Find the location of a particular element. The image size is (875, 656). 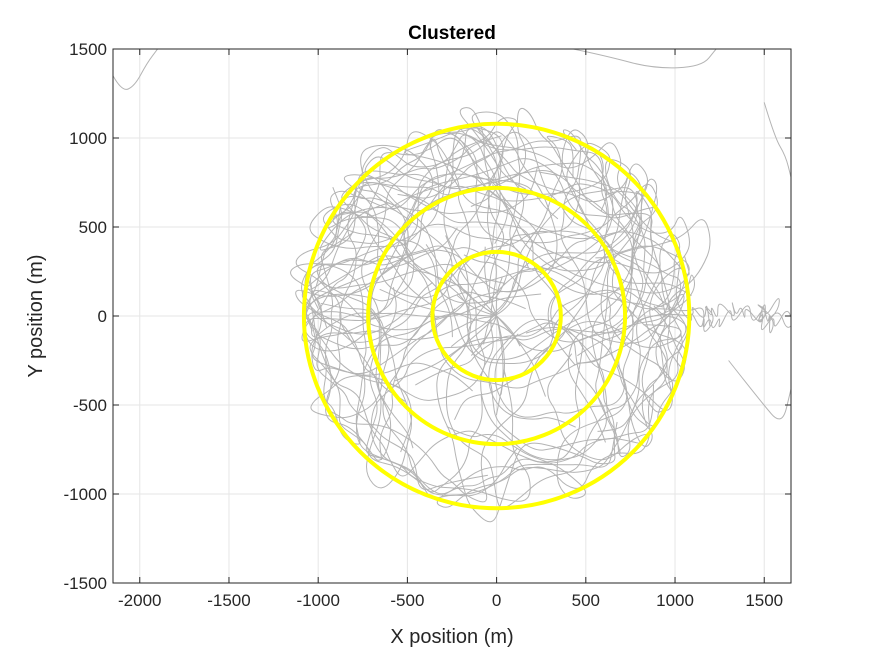

y-tick-label: -500 is located at coordinates (90, 405).